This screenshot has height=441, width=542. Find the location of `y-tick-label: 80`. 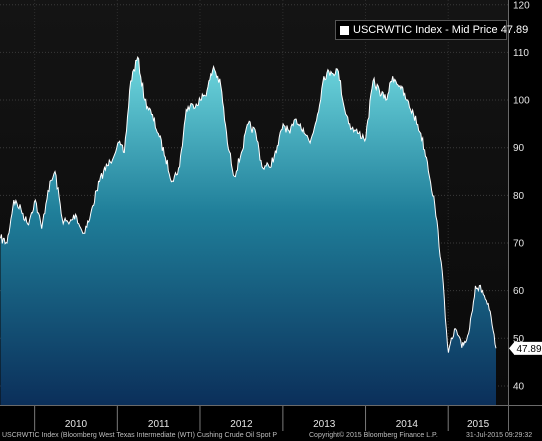

y-tick-label: 80 is located at coordinates (519, 196).